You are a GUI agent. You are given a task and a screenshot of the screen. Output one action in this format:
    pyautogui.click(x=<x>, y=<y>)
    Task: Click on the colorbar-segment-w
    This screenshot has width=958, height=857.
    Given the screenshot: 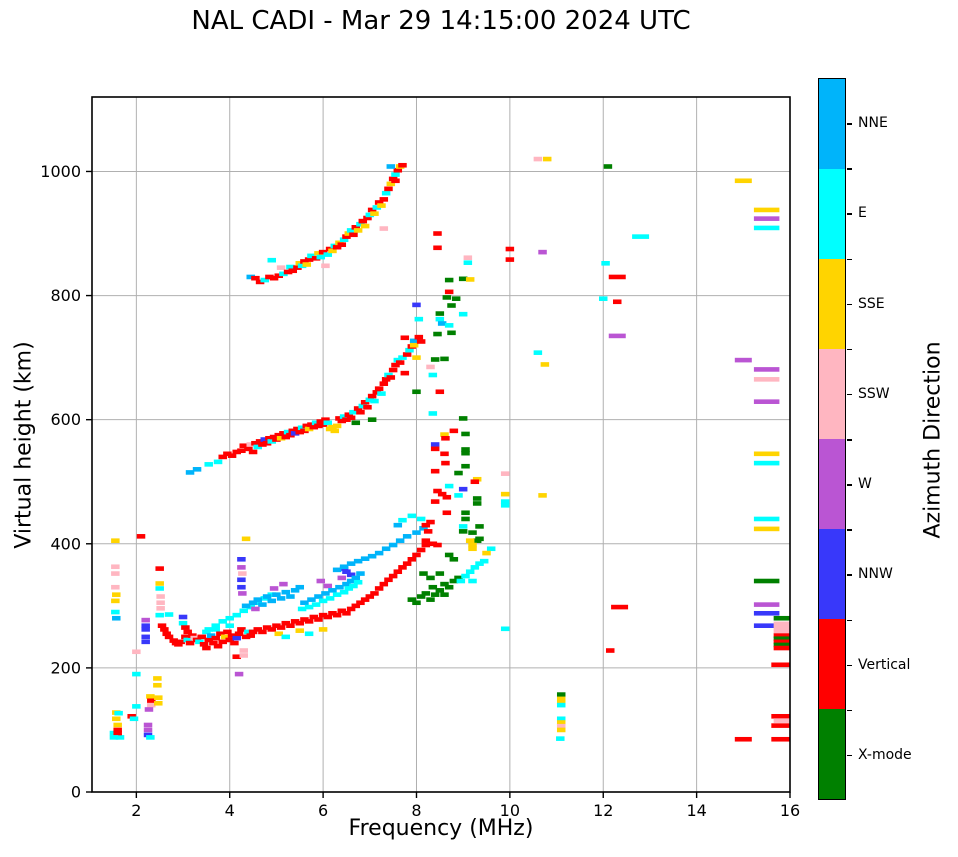 What is the action you would take?
    pyautogui.click(x=832, y=484)
    